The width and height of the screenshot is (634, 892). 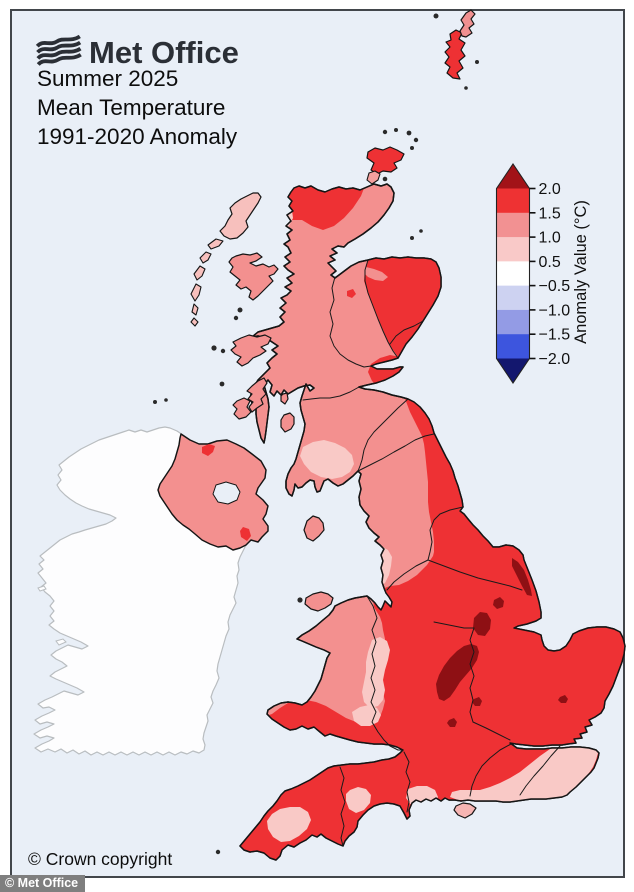 What do you see at coordinates (550, 213) in the screenshot?
I see `svg-text: 1.5` at bounding box center [550, 213].